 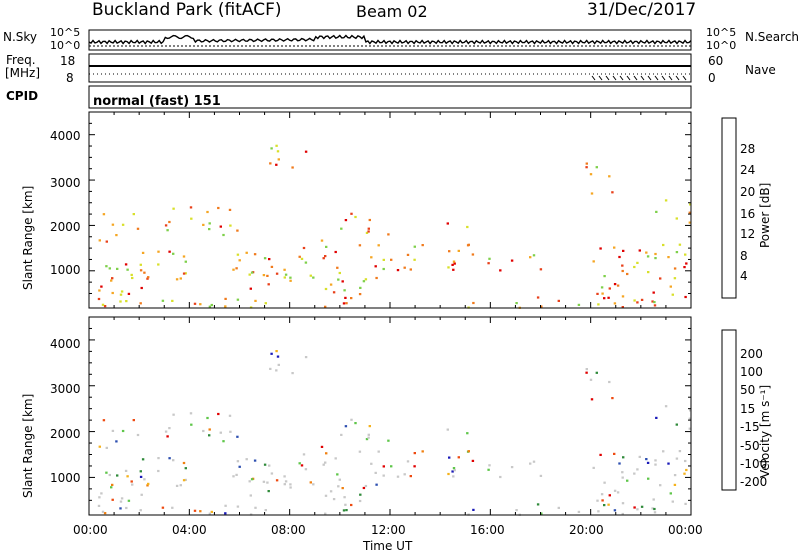 What do you see at coordinates (677, 78) in the screenshot?
I see `nave-mark` at bounding box center [677, 78].